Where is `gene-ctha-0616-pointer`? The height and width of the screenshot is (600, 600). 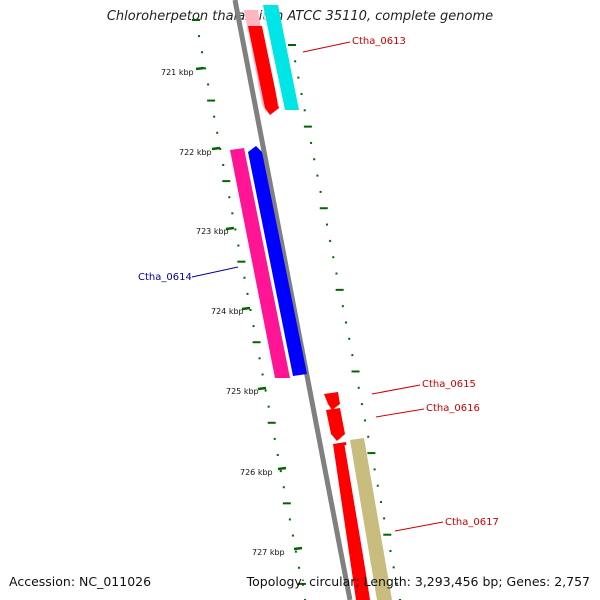 gene-ctha-0616-pointer is located at coordinates (400, 413).